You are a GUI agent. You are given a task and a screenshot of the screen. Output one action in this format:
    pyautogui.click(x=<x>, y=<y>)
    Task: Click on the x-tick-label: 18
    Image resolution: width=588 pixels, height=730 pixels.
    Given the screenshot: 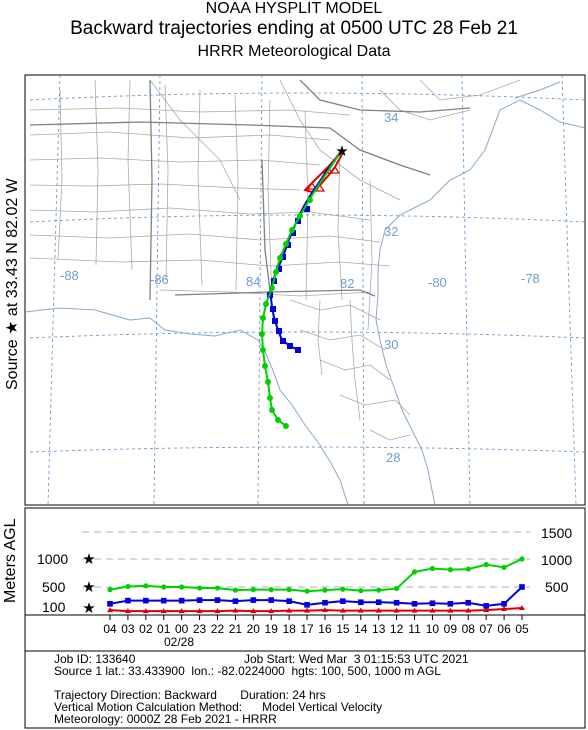 What is the action you would take?
    pyautogui.click(x=289, y=629)
    